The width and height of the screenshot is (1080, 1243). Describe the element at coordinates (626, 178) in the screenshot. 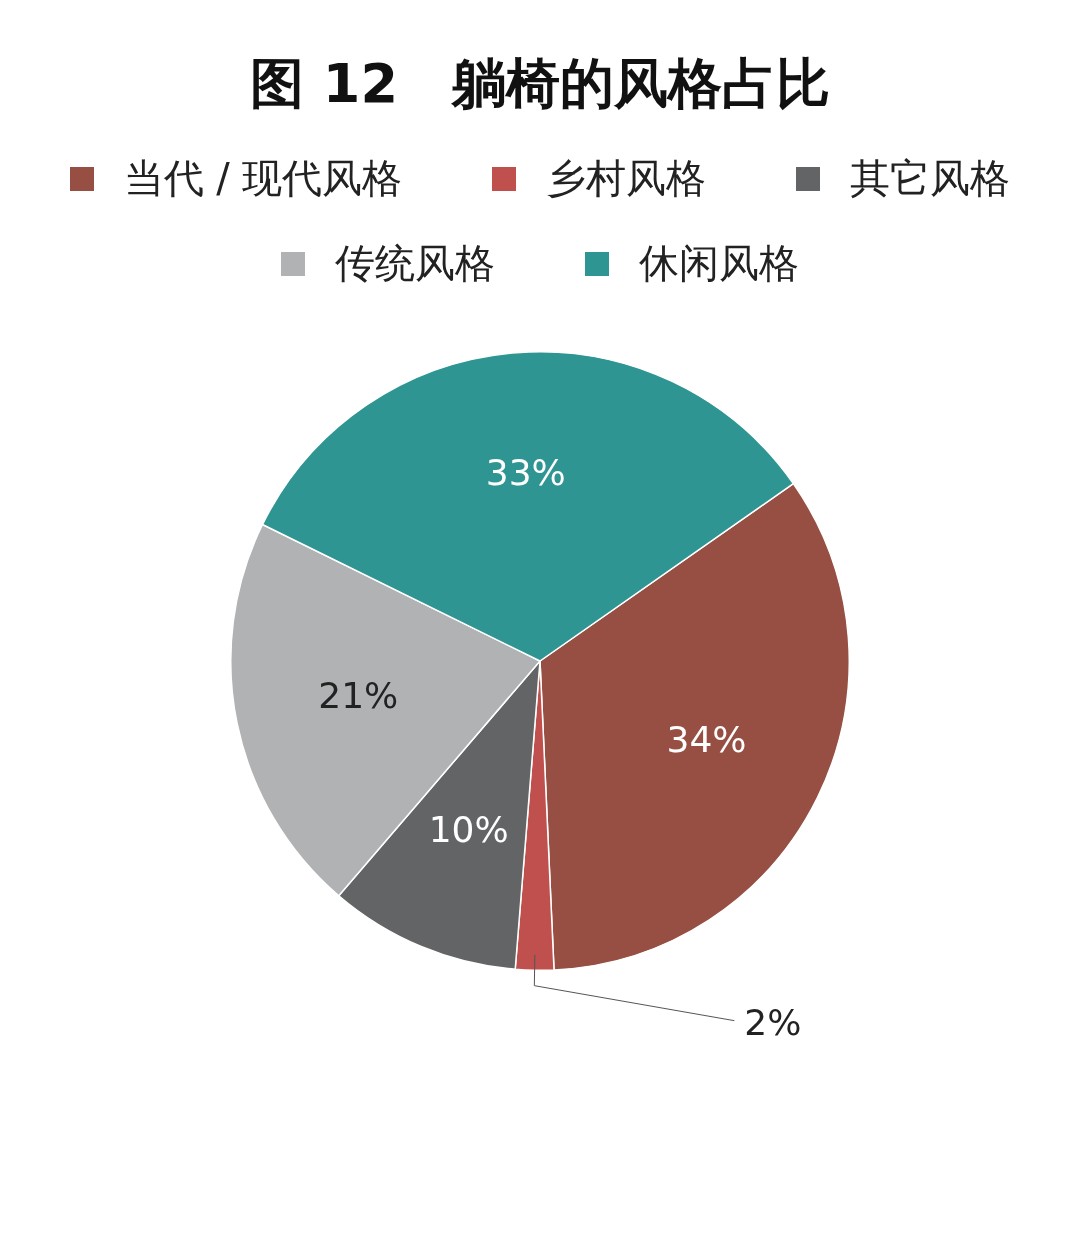

I see `legend-label: 乡村风格` at that location.